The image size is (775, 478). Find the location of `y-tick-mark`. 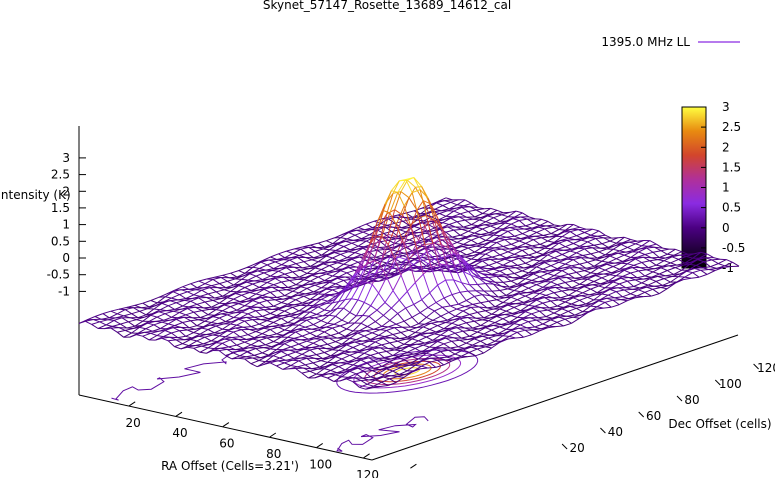

y-tick-mark is located at coordinates (603, 430).